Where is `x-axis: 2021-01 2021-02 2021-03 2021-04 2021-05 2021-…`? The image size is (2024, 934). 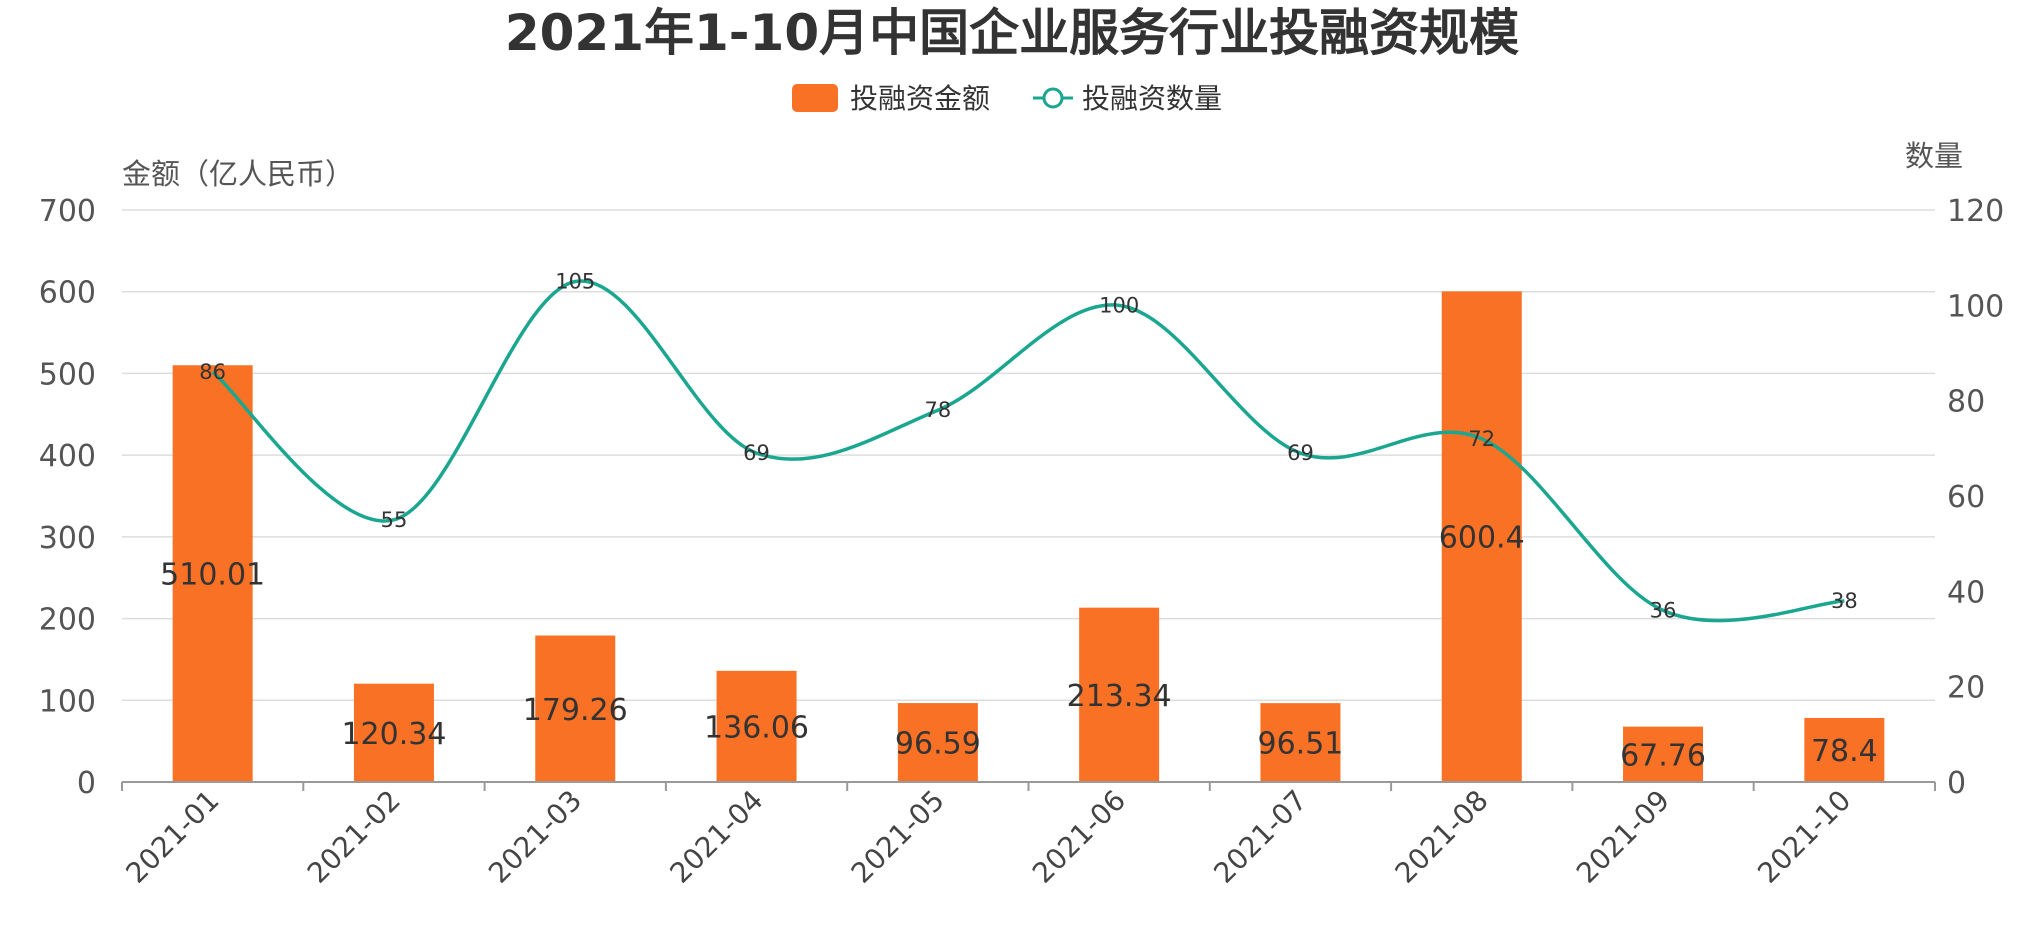 x-axis: 2021-01 2021-02 2021-03 2021-04 2021-05 2021-… is located at coordinates (1028, 836).